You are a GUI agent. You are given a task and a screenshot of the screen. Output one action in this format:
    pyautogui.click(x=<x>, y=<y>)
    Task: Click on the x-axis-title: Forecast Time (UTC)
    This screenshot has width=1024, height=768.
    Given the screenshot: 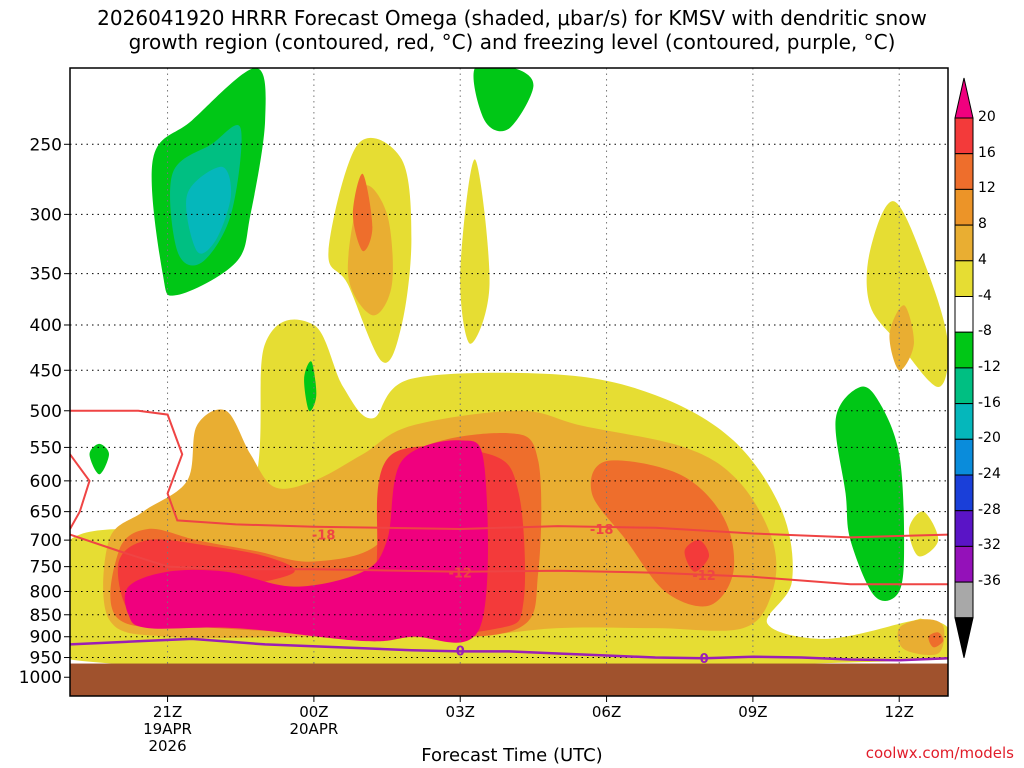 What is the action you would take?
    pyautogui.click(x=512, y=755)
    